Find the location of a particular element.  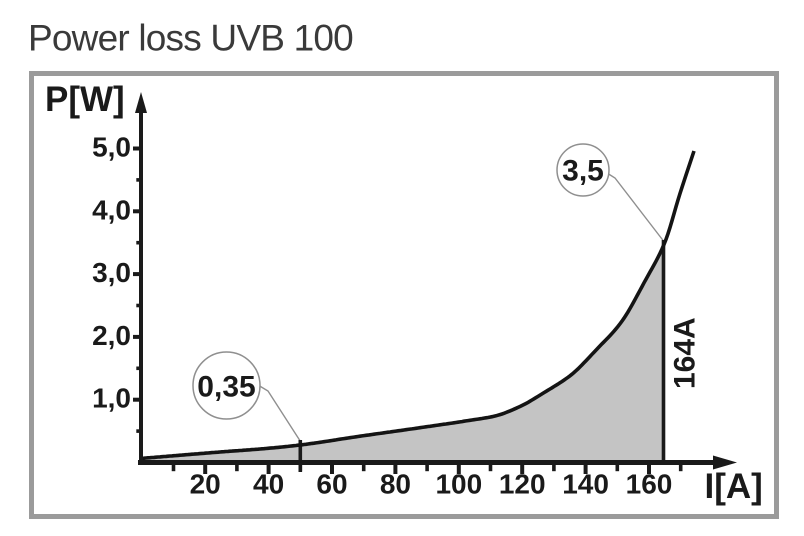

svg-text: Power loss UVB 100 is located at coordinates (190, 38).